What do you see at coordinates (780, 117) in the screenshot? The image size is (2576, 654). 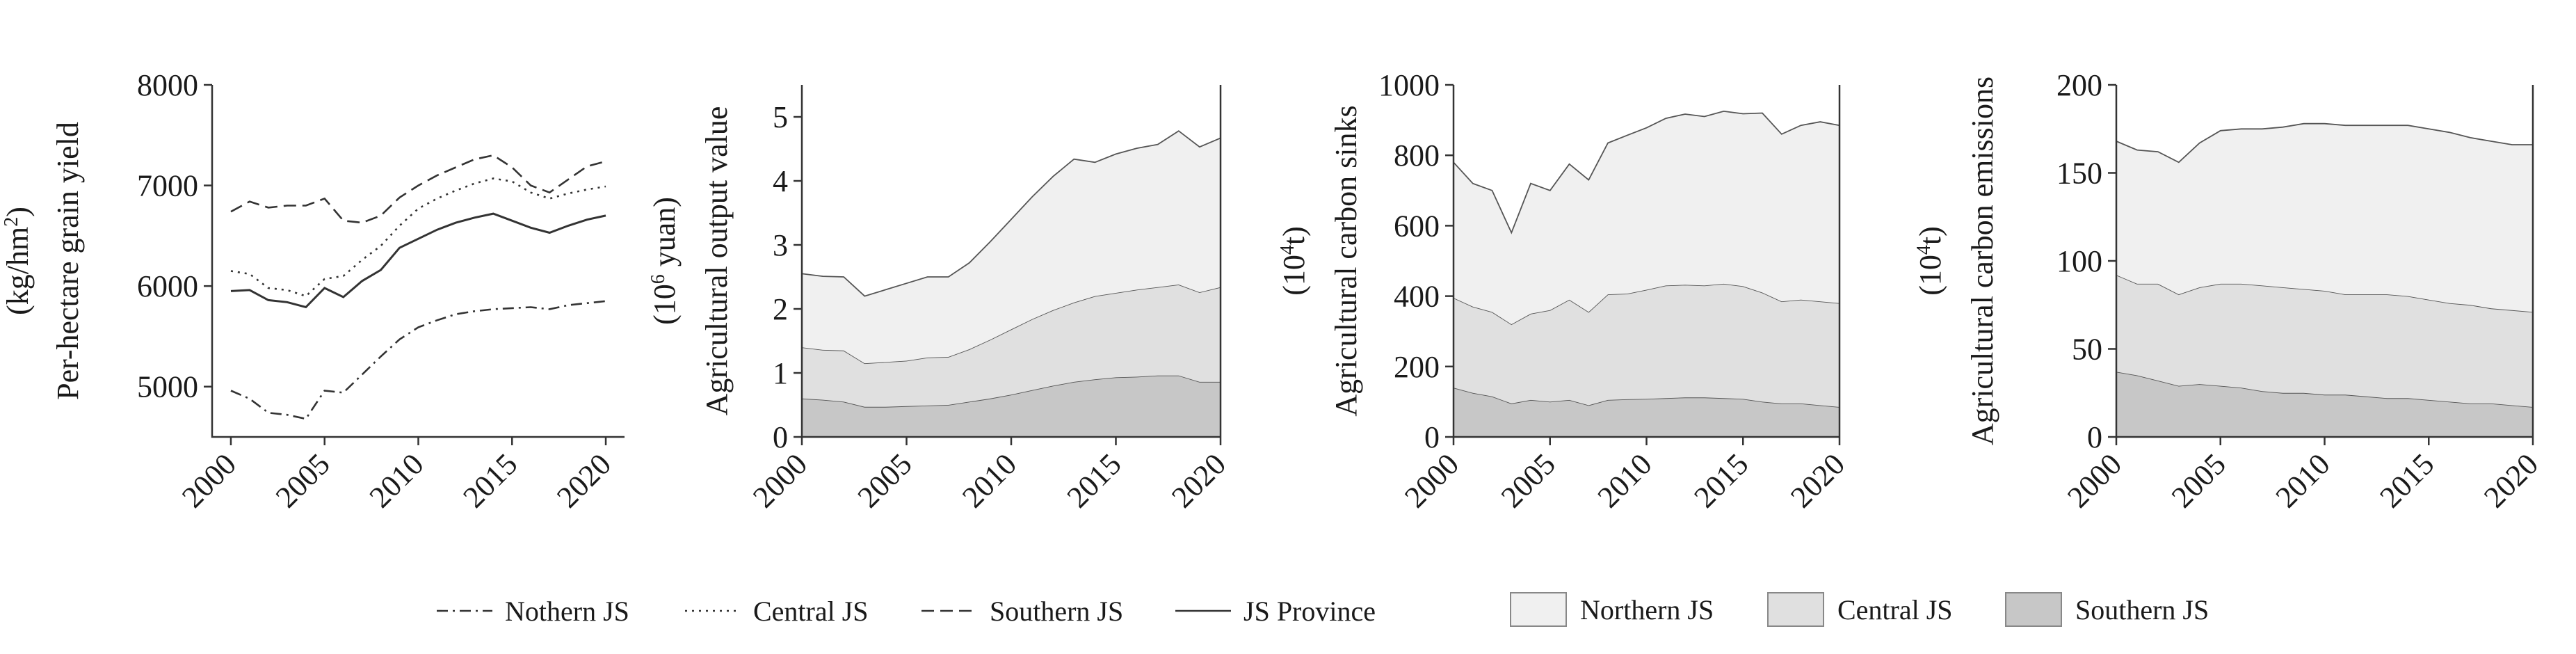 I see `y-tick-label: 5` at bounding box center [780, 117].